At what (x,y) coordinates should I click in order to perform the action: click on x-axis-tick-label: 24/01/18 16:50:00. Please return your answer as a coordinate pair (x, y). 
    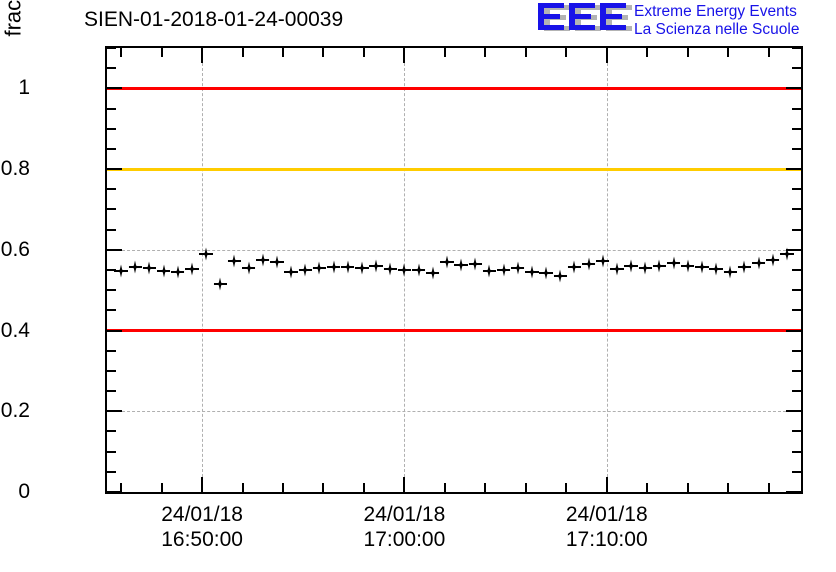
    Looking at the image, I should click on (202, 527).